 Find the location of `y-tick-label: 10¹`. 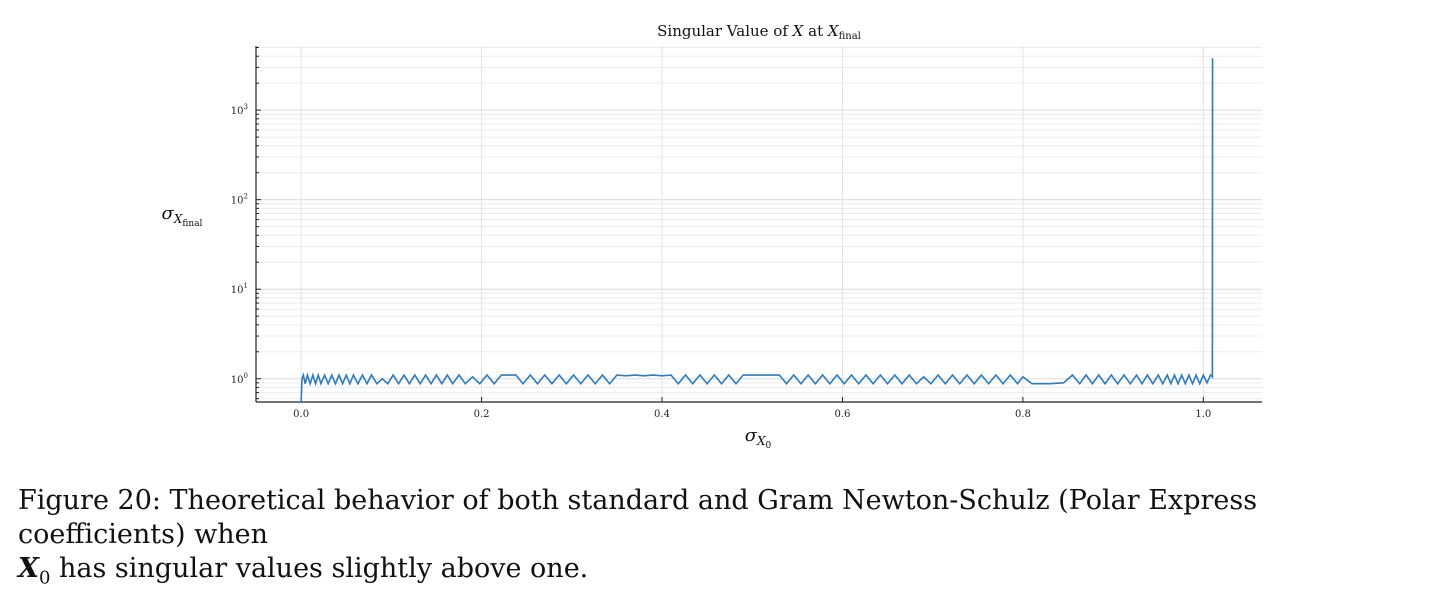

y-tick-label: 10¹ is located at coordinates (239, 289).